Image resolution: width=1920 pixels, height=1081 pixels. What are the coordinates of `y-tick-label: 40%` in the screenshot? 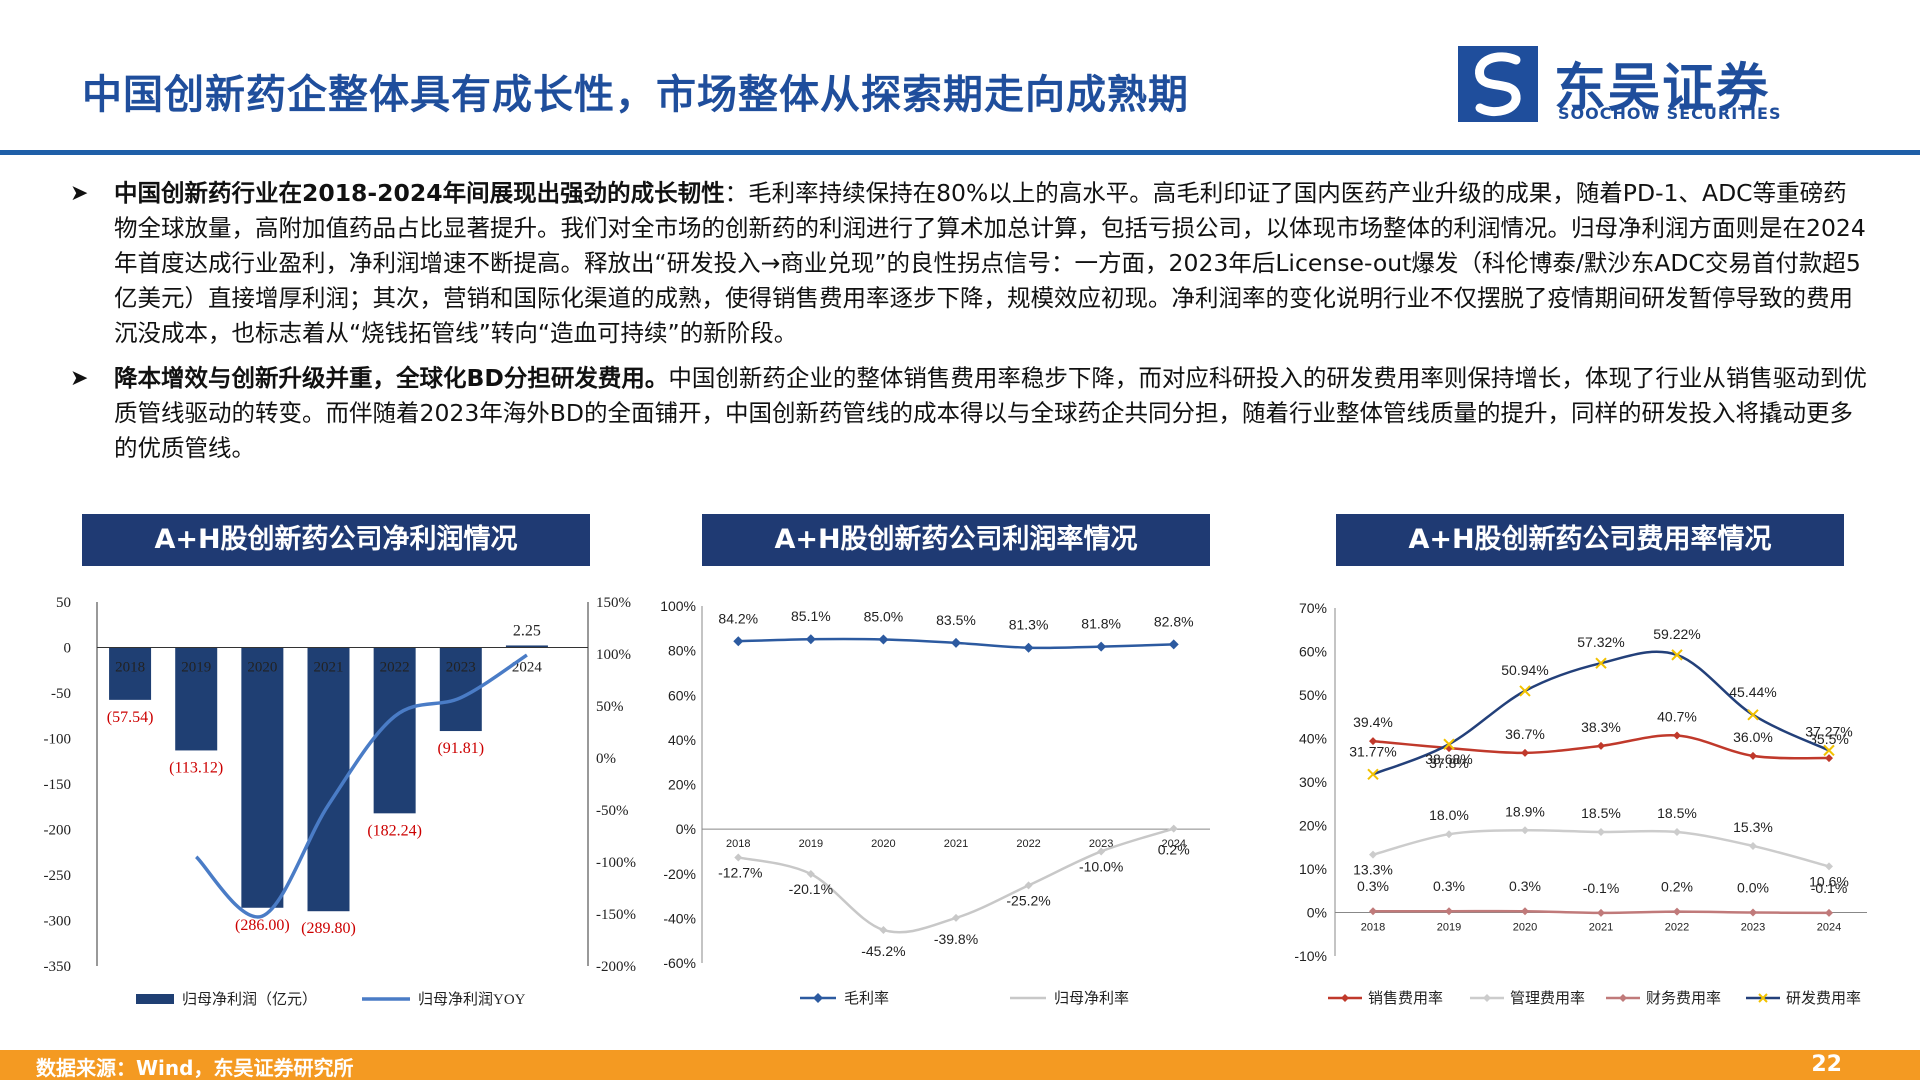 It's located at (682, 740).